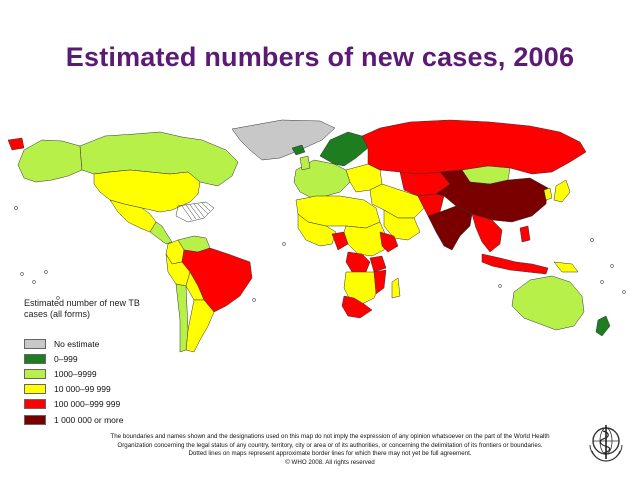 The height and width of the screenshot is (480, 640). What do you see at coordinates (362, 288) in the screenshot?
I see `region-southern-africa` at bounding box center [362, 288].